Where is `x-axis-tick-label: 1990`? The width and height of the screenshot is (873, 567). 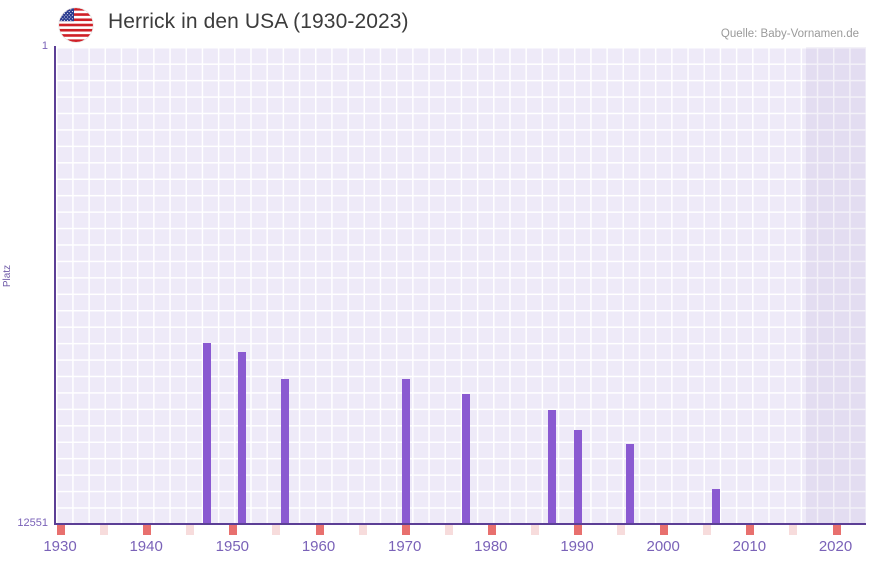 x-axis-tick-label: 1990 is located at coordinates (577, 546).